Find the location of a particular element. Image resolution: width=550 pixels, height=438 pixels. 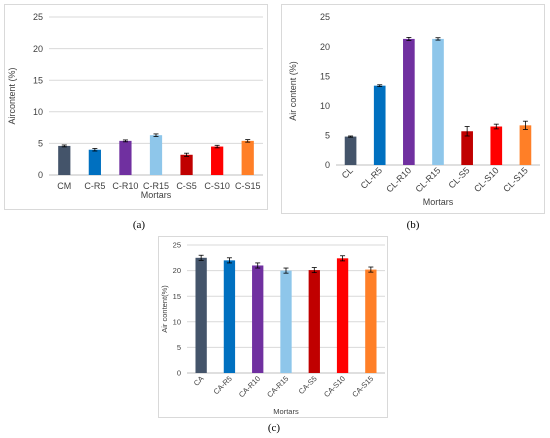

x-tick-label: CL-S10 is located at coordinates (486, 179).